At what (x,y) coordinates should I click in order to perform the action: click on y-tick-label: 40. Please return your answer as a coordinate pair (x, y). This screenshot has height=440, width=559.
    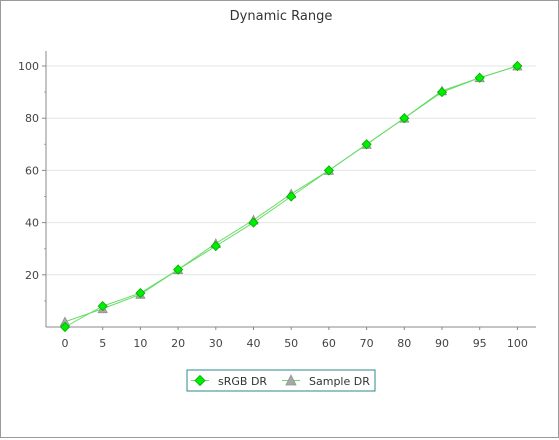
    Looking at the image, I should click on (32, 223).